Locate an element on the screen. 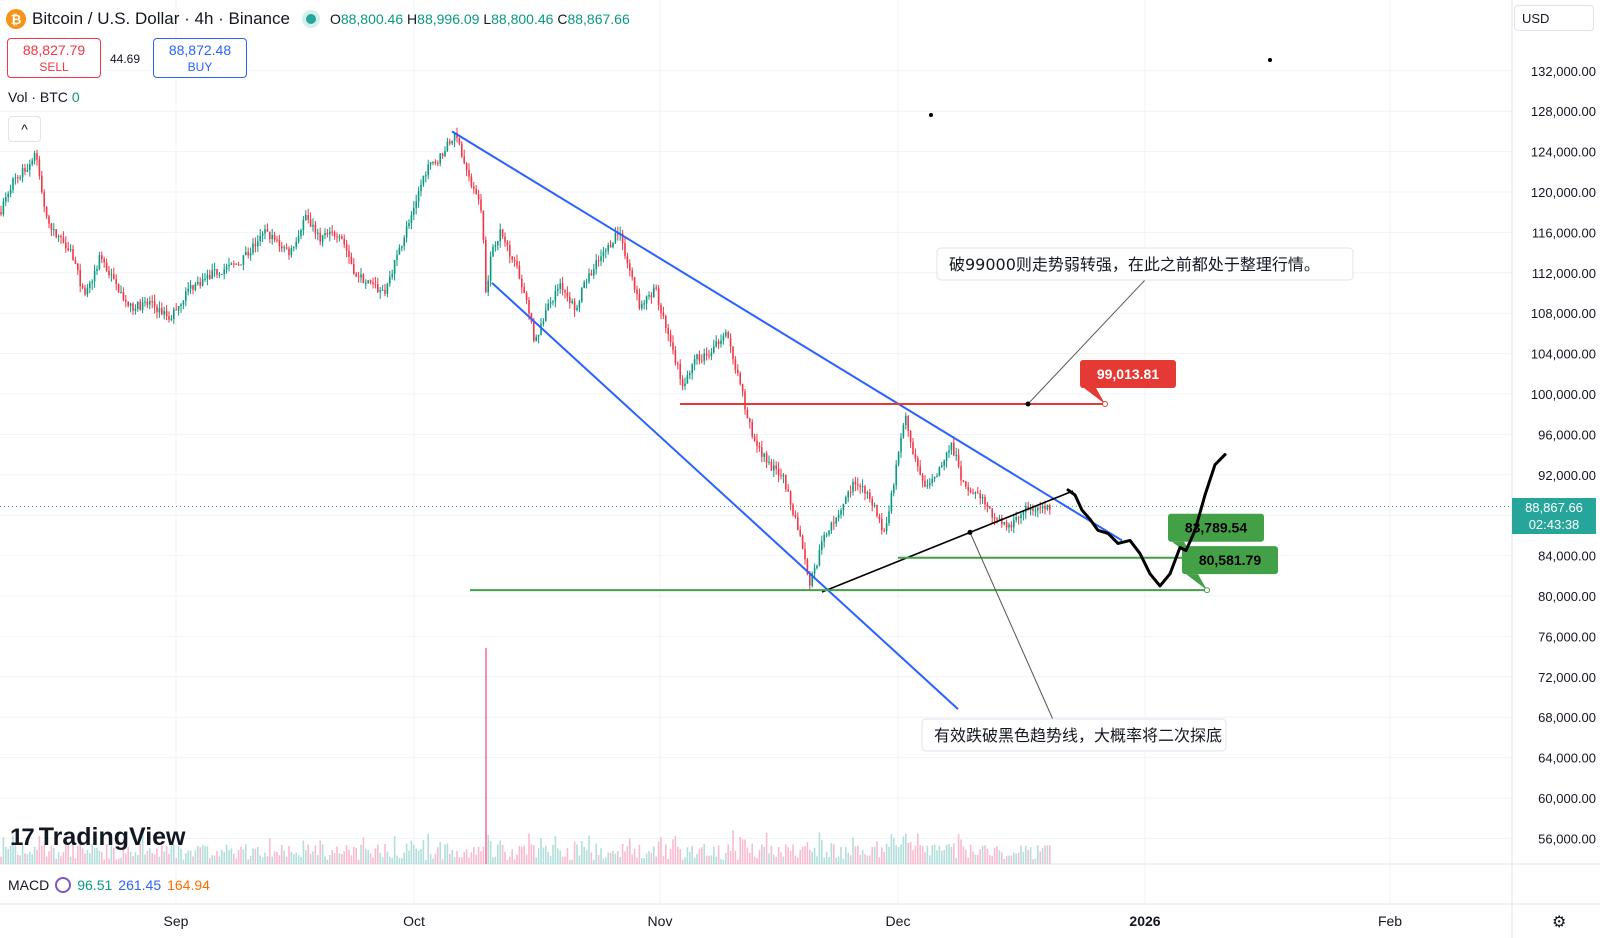 This screenshot has height=938, width=1600. time-tick-label: Nov is located at coordinates (660, 921).